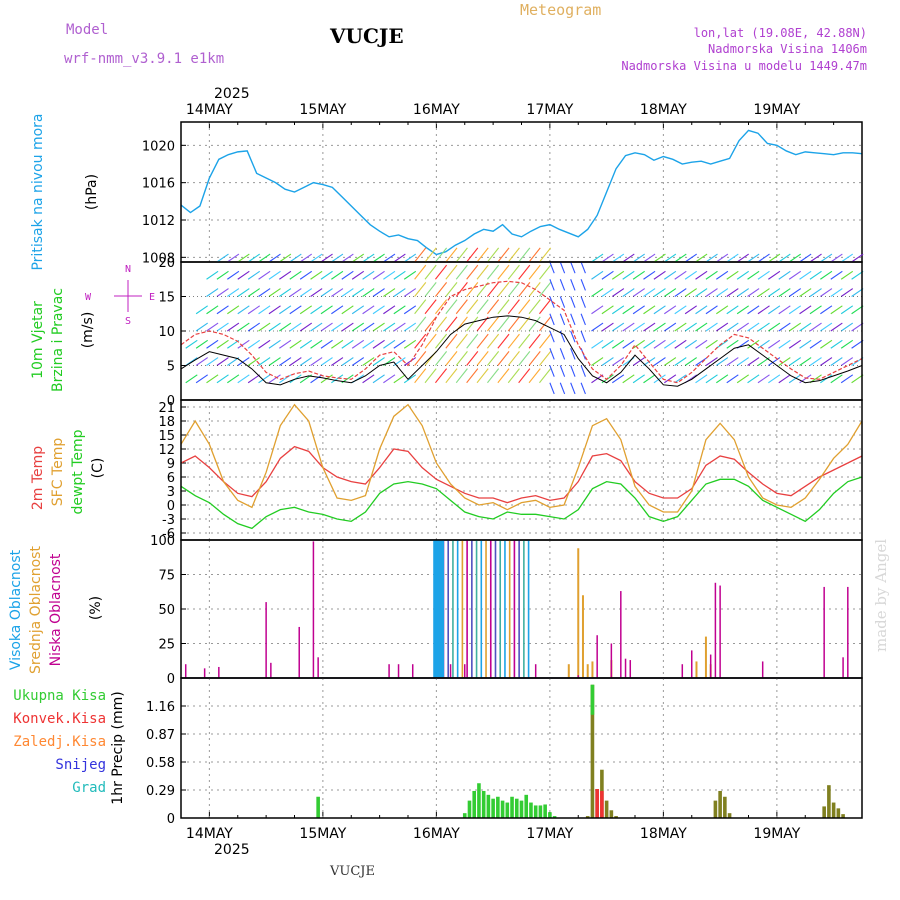 Image resolution: width=900 pixels, height=900 pixels. I want to click on bottom-date-labels: 14MAY 15MAY 16MAY 17MAY 18MAY 19MAY, so click(521, 827).